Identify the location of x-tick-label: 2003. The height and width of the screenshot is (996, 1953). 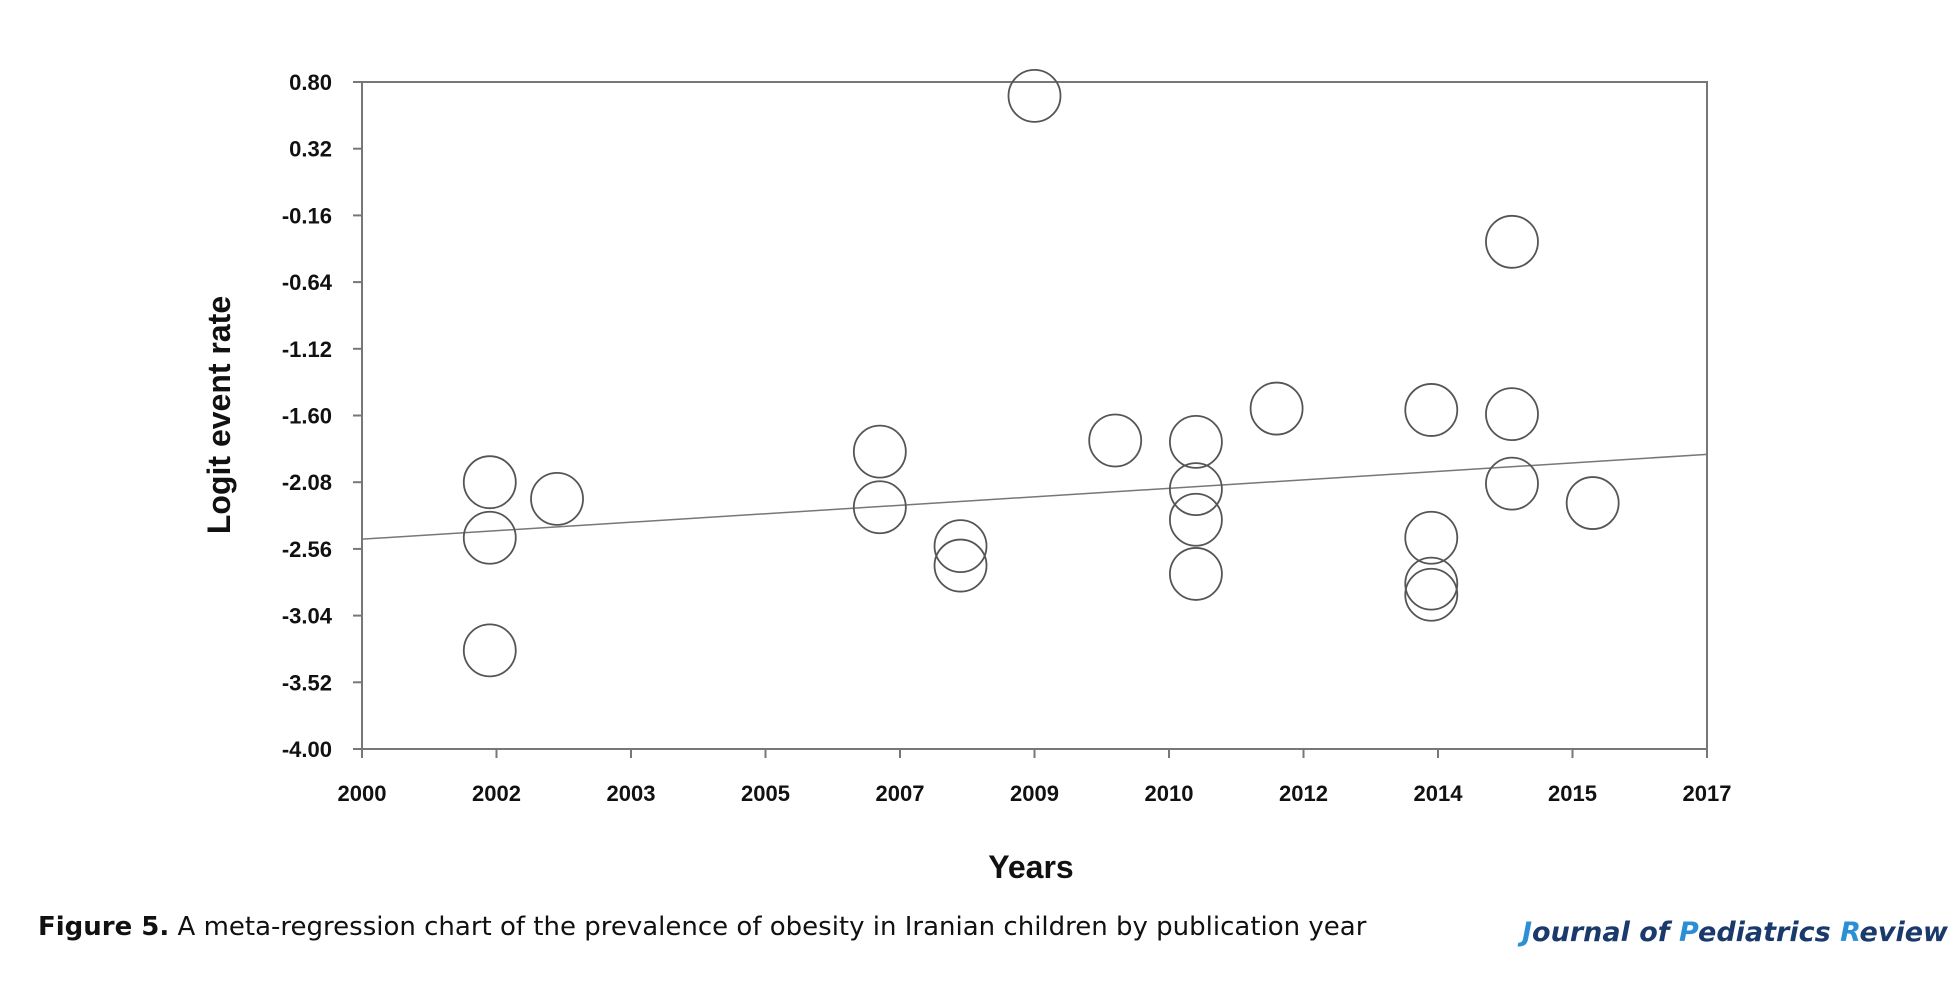
(631, 793).